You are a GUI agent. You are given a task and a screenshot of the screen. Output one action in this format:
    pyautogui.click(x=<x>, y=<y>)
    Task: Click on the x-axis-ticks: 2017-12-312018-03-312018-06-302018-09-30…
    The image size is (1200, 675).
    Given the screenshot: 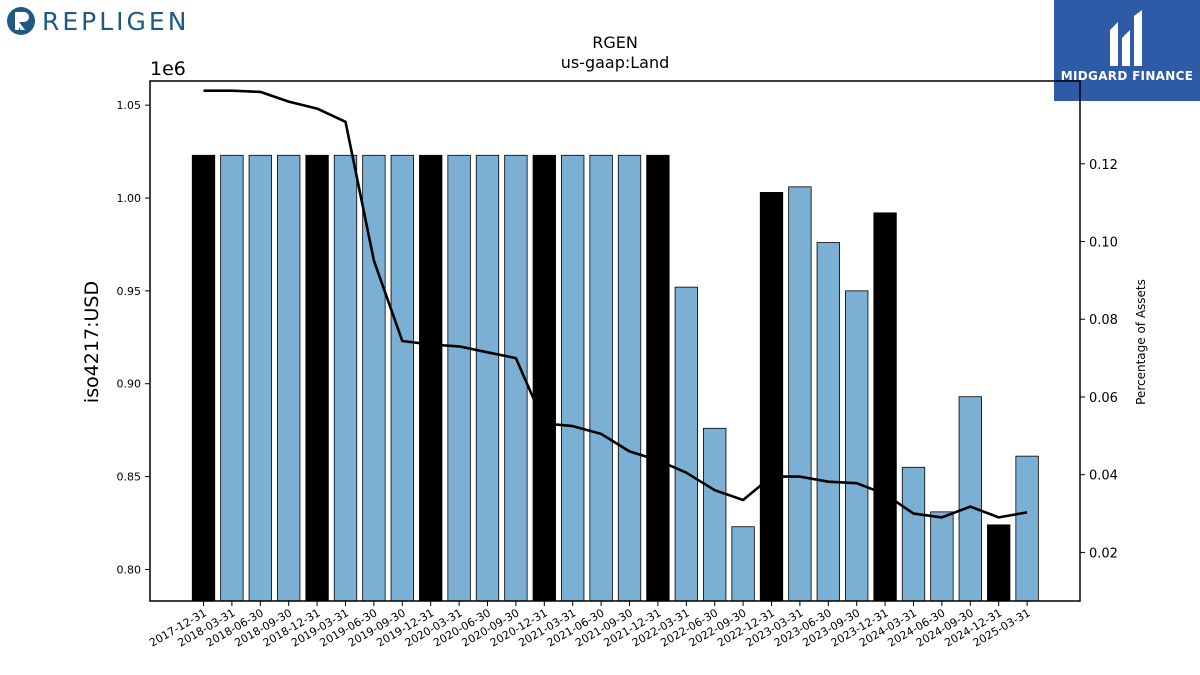 What is the action you would take?
    pyautogui.click(x=590, y=625)
    